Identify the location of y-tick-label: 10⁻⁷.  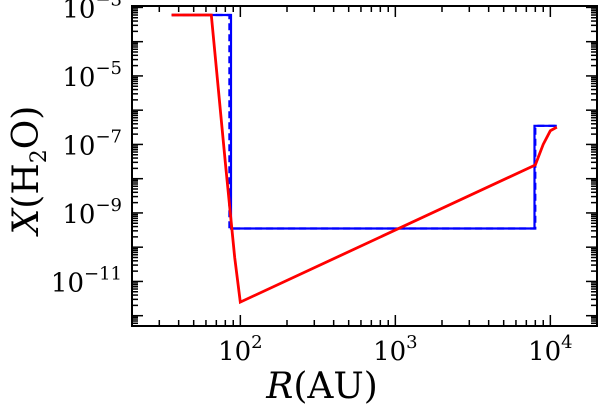
(92, 143).